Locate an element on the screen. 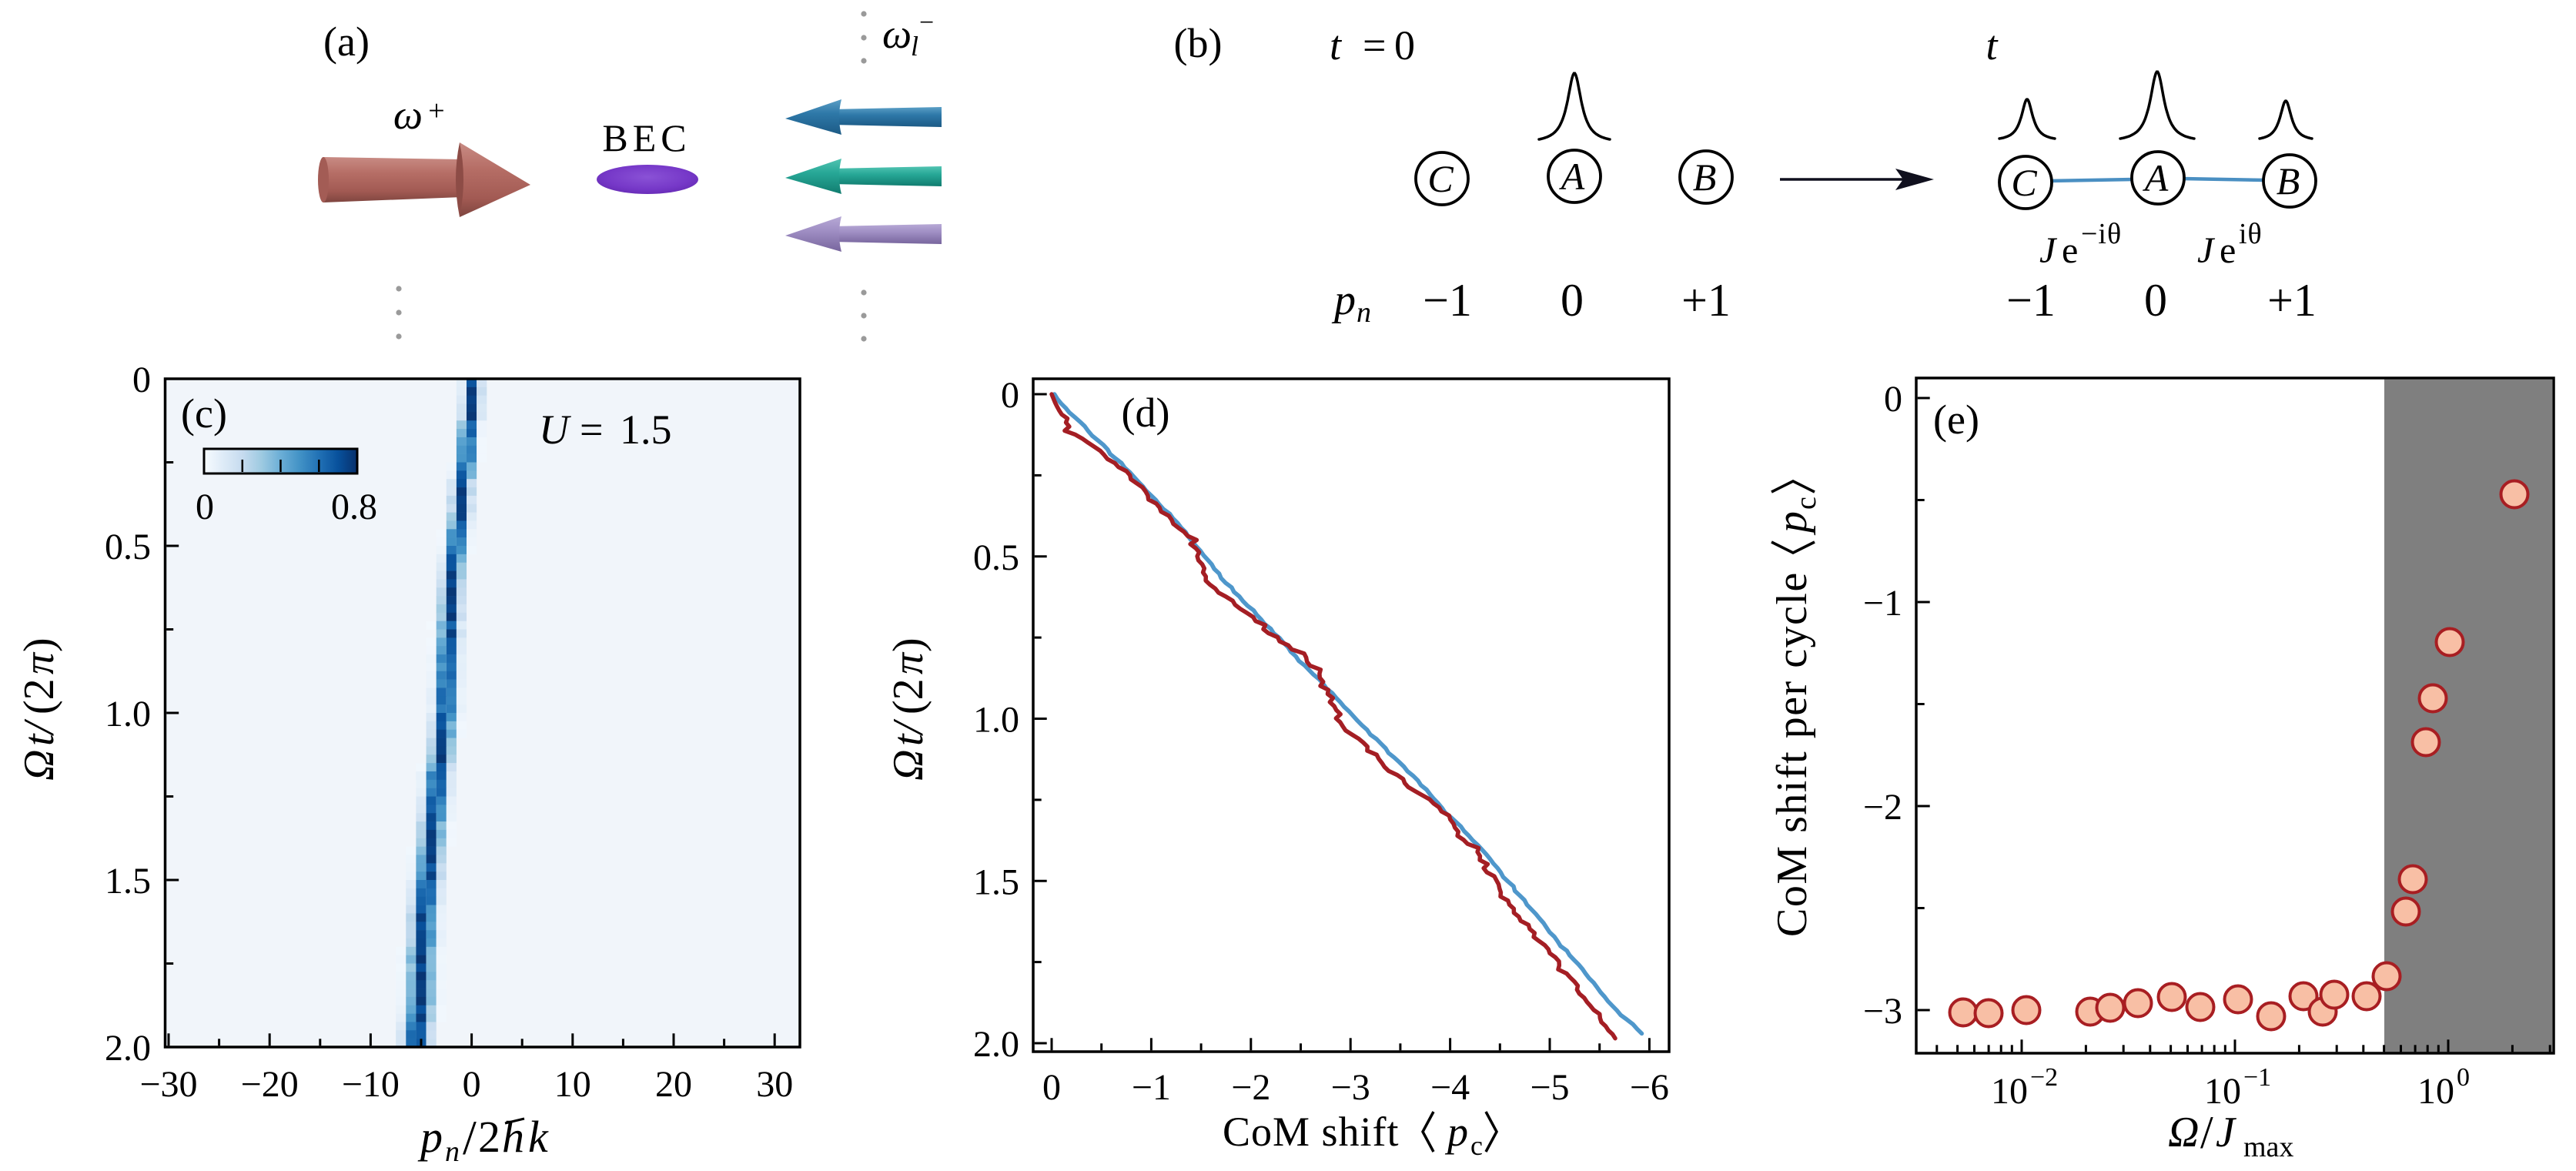 This screenshot has width=2576, height=1171. svg-text: CoM shift per cycle is located at coordinates (1792, 754).